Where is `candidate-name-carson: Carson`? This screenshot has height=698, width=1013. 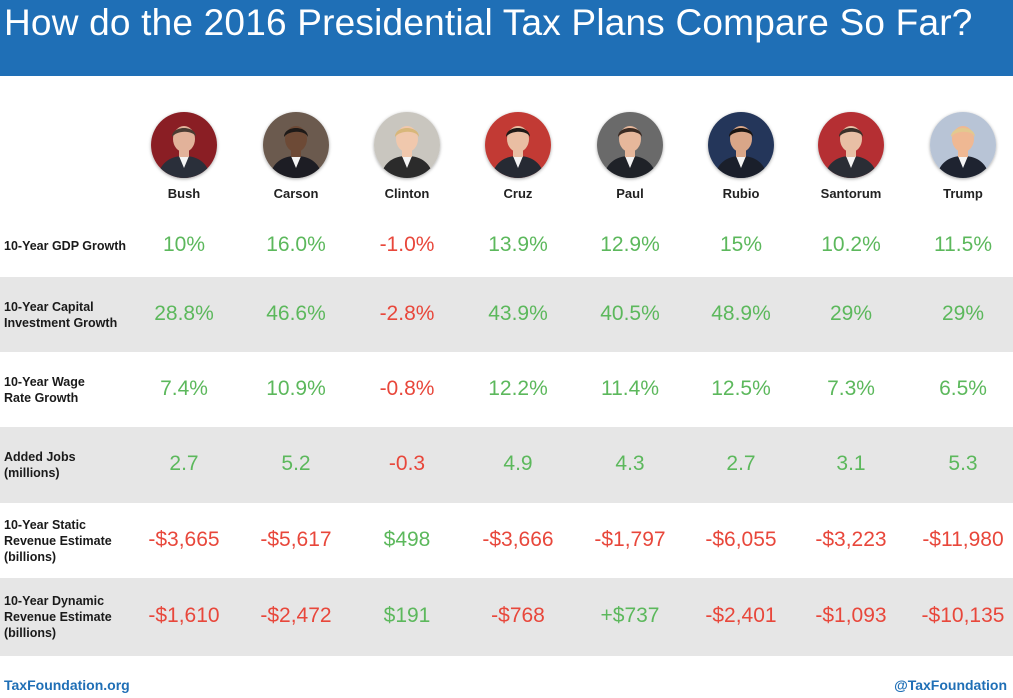 candidate-name-carson: Carson is located at coordinates (296, 193).